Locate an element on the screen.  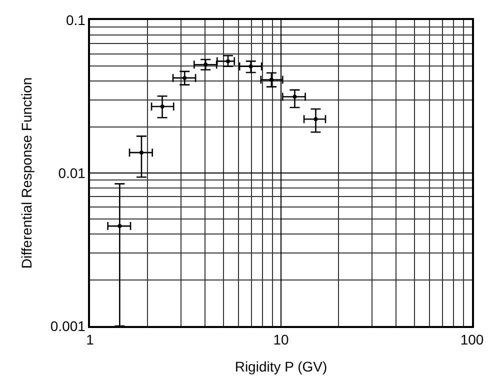
y-tick-label: 0.01 is located at coordinates (72, 172).